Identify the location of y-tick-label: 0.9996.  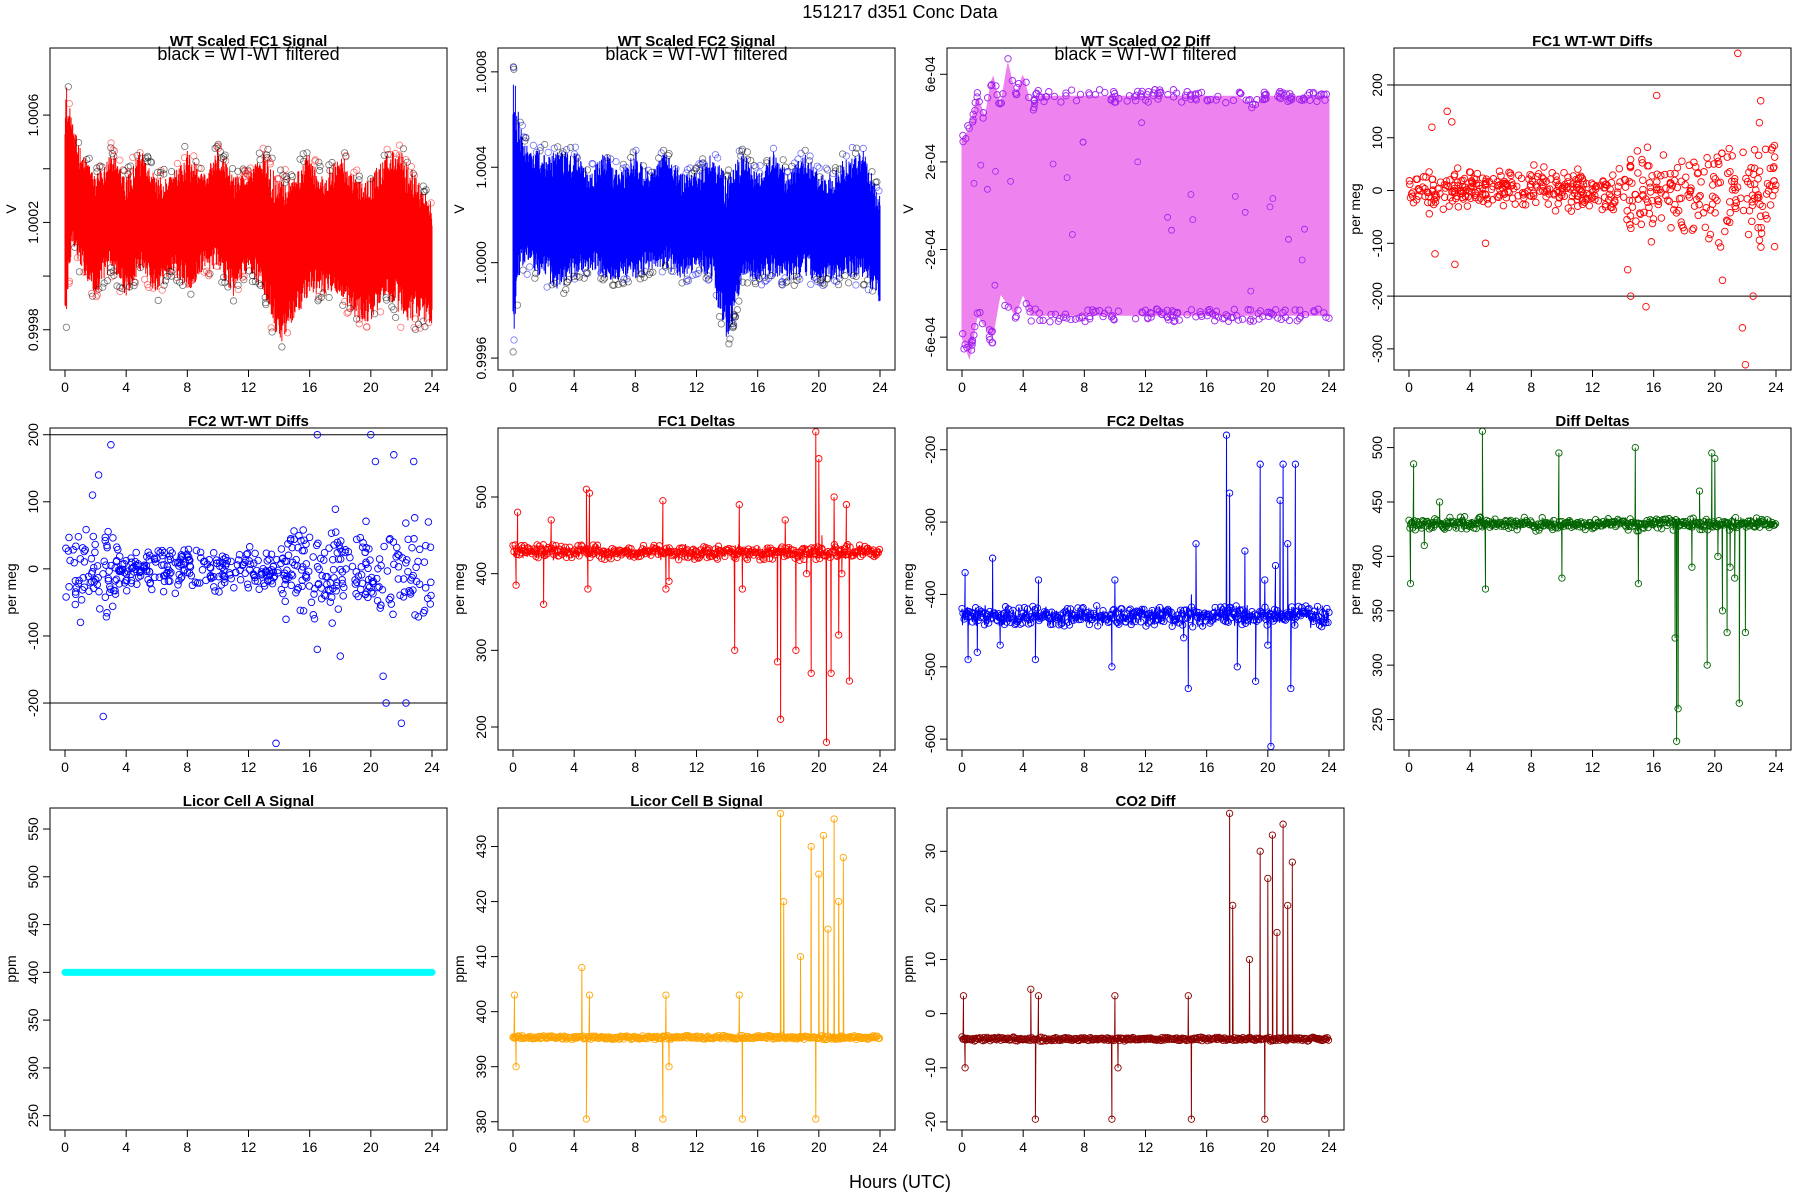
(481, 357).